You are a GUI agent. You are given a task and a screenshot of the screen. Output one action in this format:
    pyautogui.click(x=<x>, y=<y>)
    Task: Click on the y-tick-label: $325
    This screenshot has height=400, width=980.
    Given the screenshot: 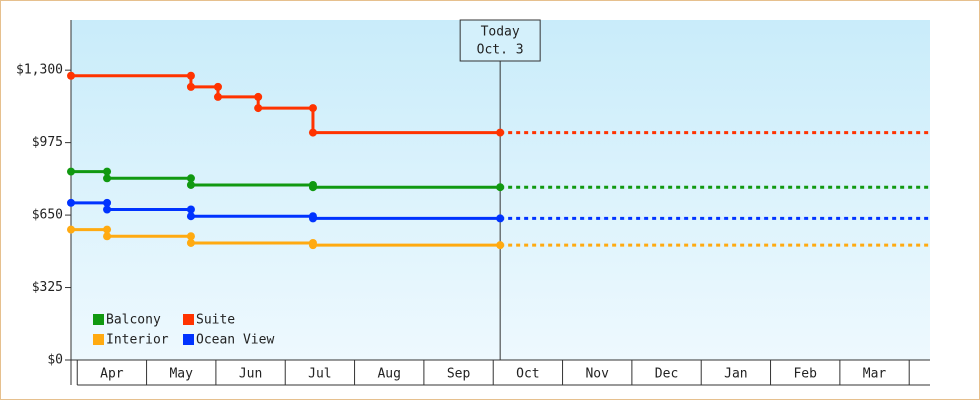 What is the action you would take?
    pyautogui.click(x=47, y=287)
    